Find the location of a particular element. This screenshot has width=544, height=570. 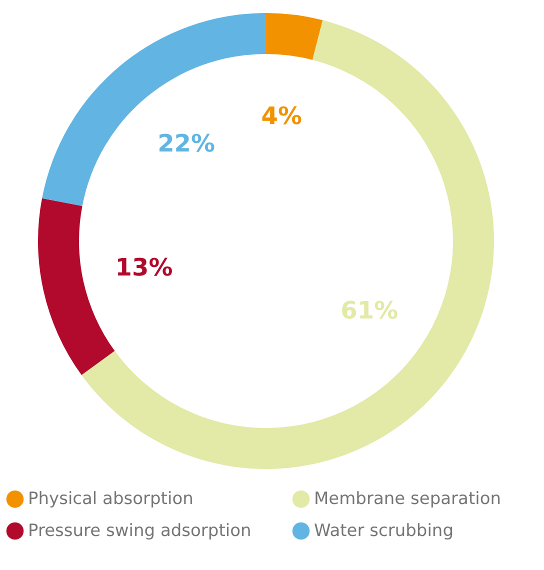

data-label: 61% is located at coordinates (369, 310).